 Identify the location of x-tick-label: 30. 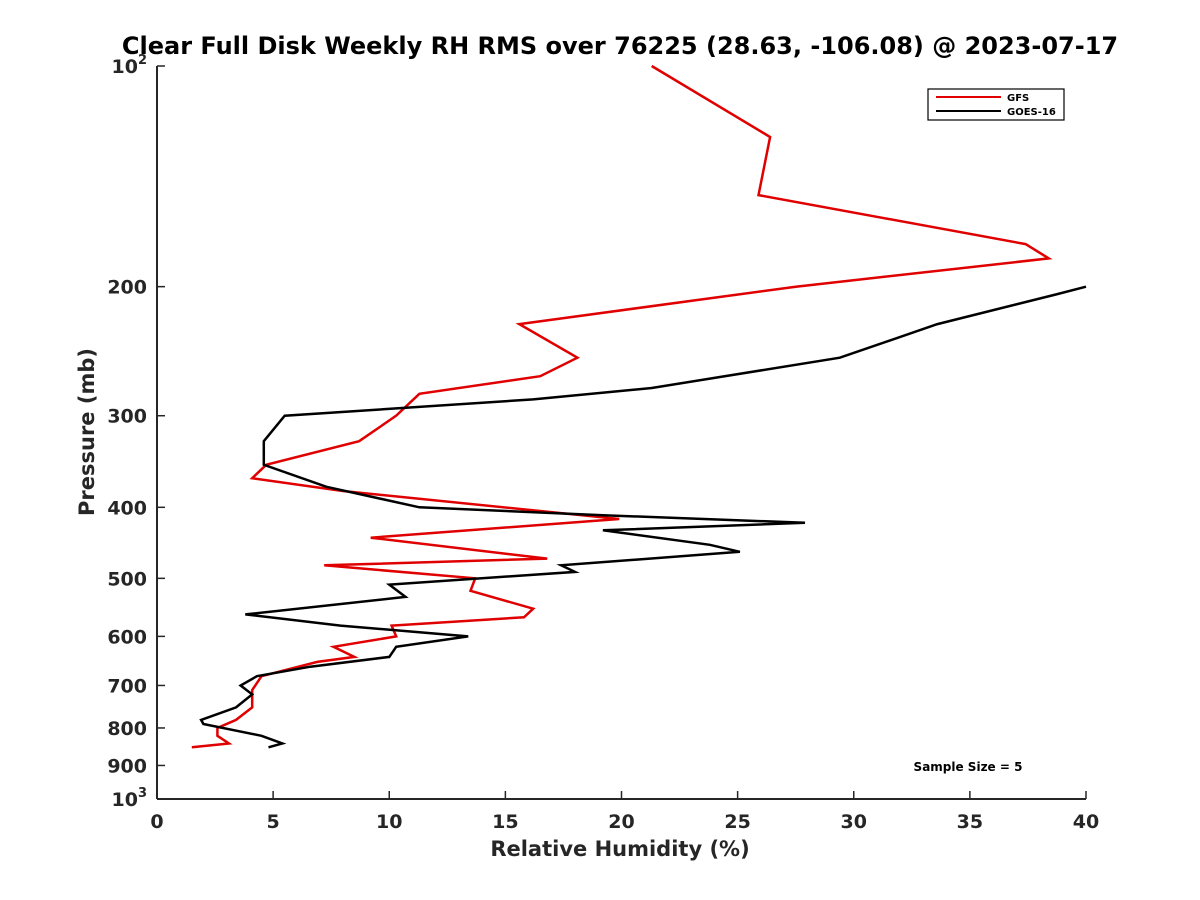
(854, 822).